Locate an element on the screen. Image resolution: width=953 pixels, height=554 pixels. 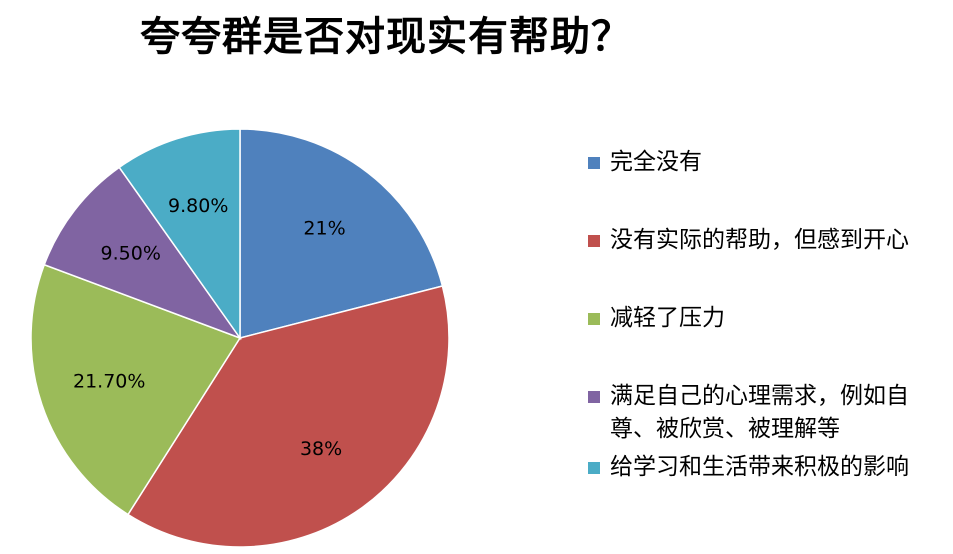
pie-data-label: 21% is located at coordinates (324, 229).